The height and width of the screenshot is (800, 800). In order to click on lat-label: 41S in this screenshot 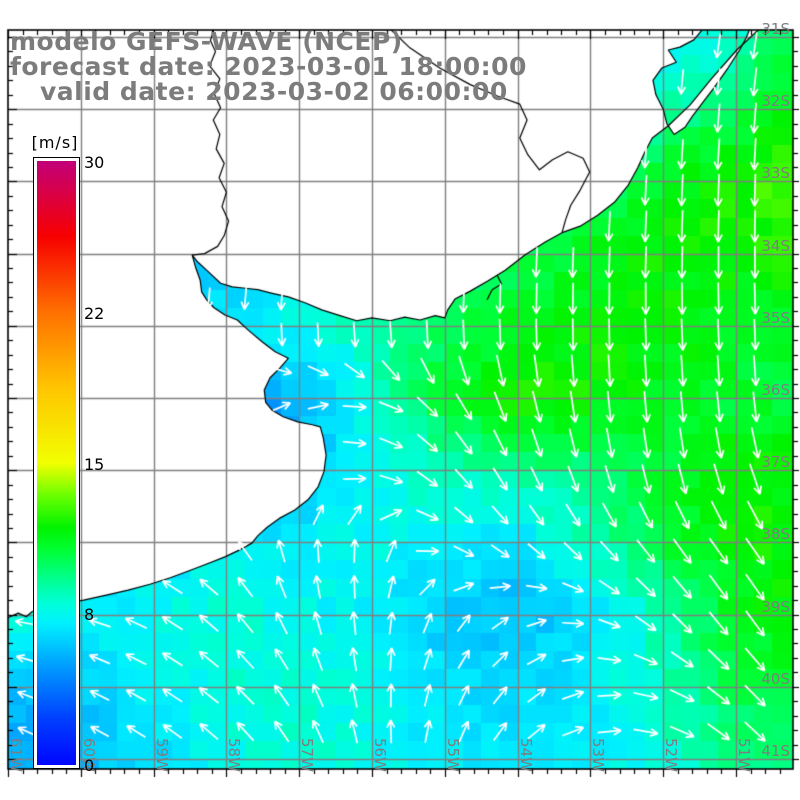, I will do `click(775, 751)`.